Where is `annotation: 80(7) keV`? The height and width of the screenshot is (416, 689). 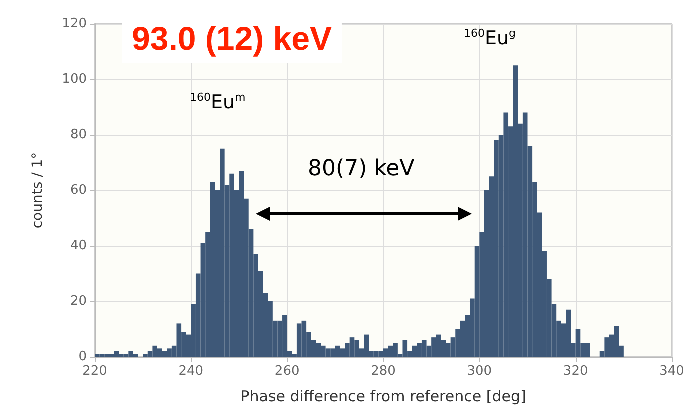 annotation: 80(7) keV is located at coordinates (361, 169).